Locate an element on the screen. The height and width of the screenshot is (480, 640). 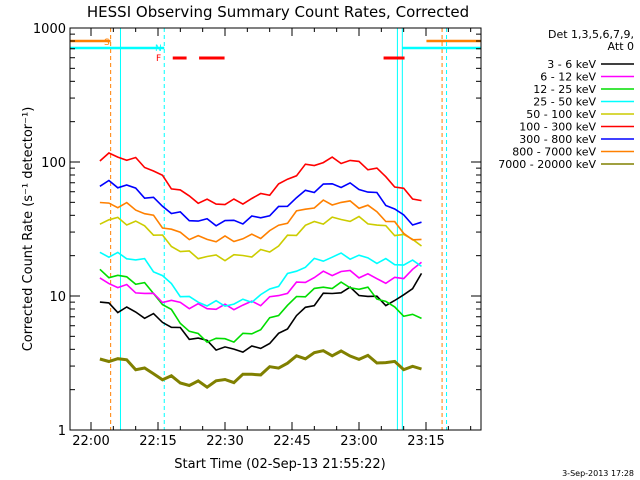
series-line-300-800-kev is located at coordinates (260, 203).